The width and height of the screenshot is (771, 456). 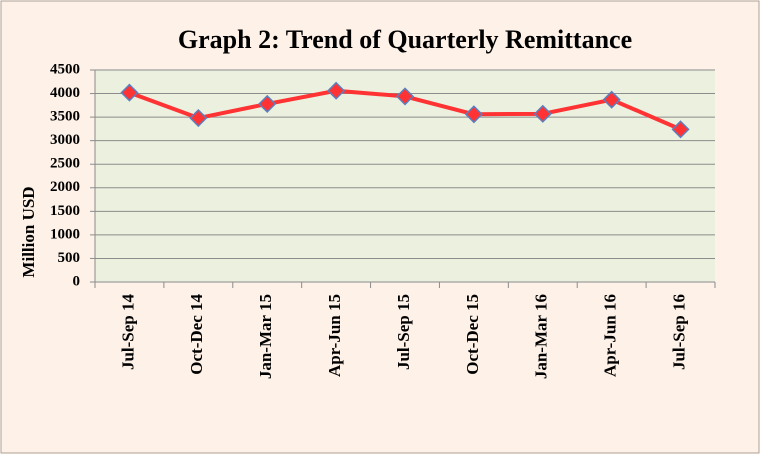 What do you see at coordinates (610, 335) in the screenshot?
I see `x-tick-label: Apr-Jun 16` at bounding box center [610, 335].